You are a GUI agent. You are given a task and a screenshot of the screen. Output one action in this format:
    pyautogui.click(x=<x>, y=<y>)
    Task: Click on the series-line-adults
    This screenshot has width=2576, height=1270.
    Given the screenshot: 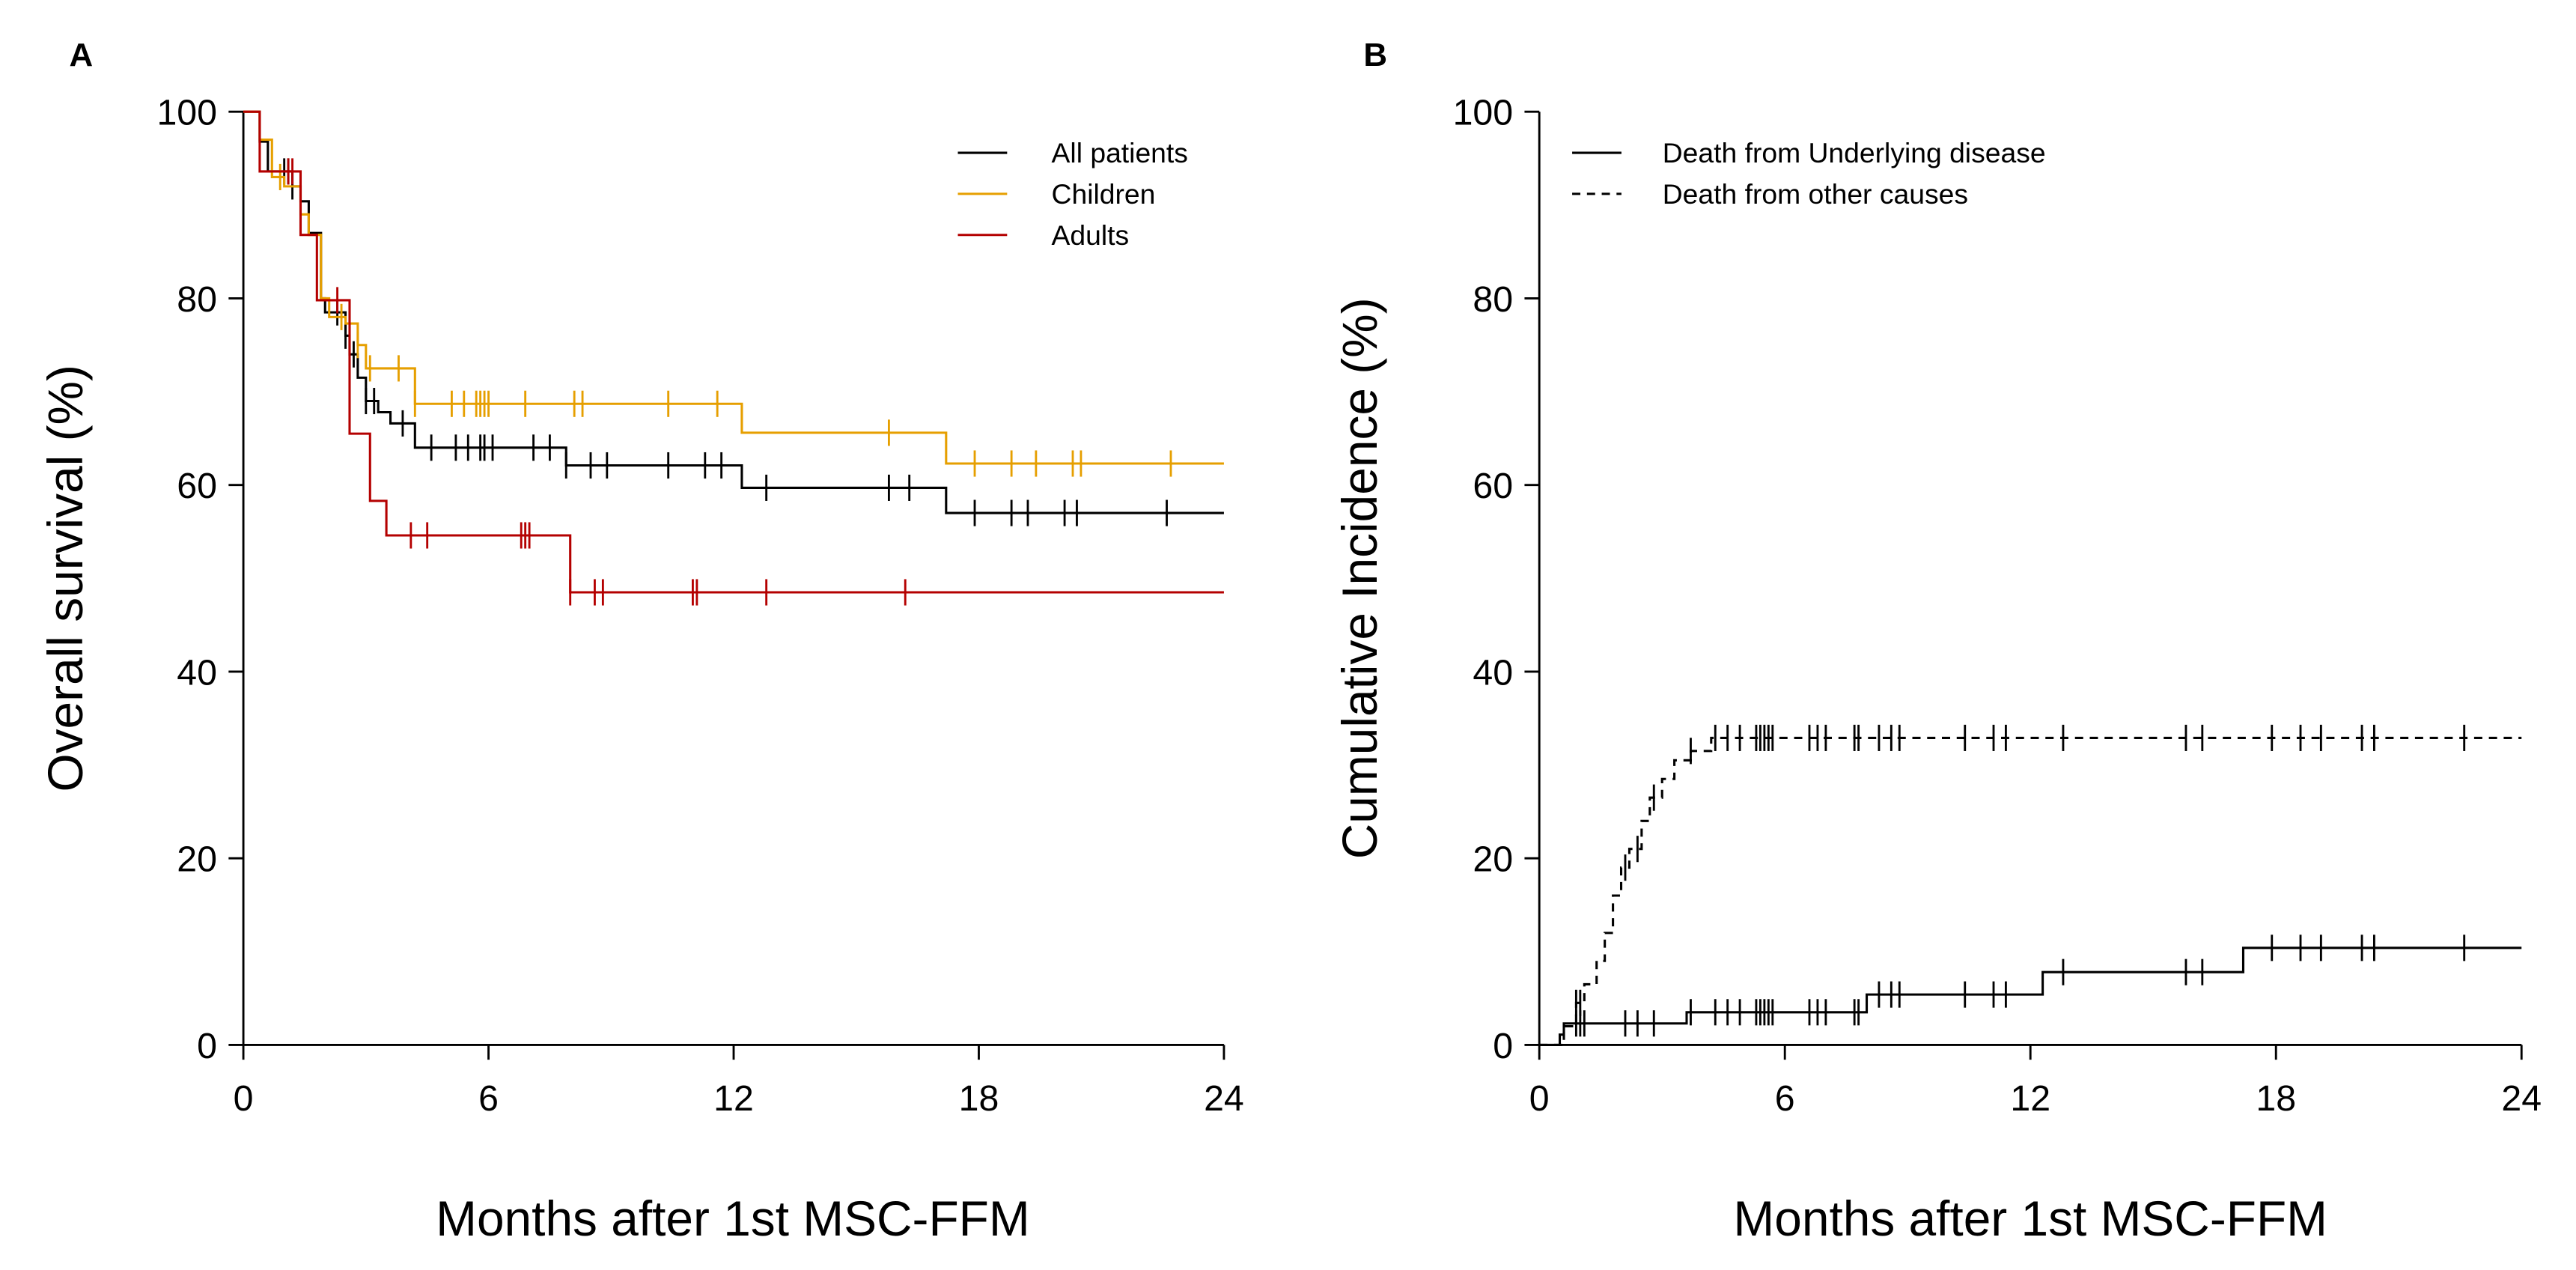 What is the action you would take?
    pyautogui.click(x=733, y=352)
    